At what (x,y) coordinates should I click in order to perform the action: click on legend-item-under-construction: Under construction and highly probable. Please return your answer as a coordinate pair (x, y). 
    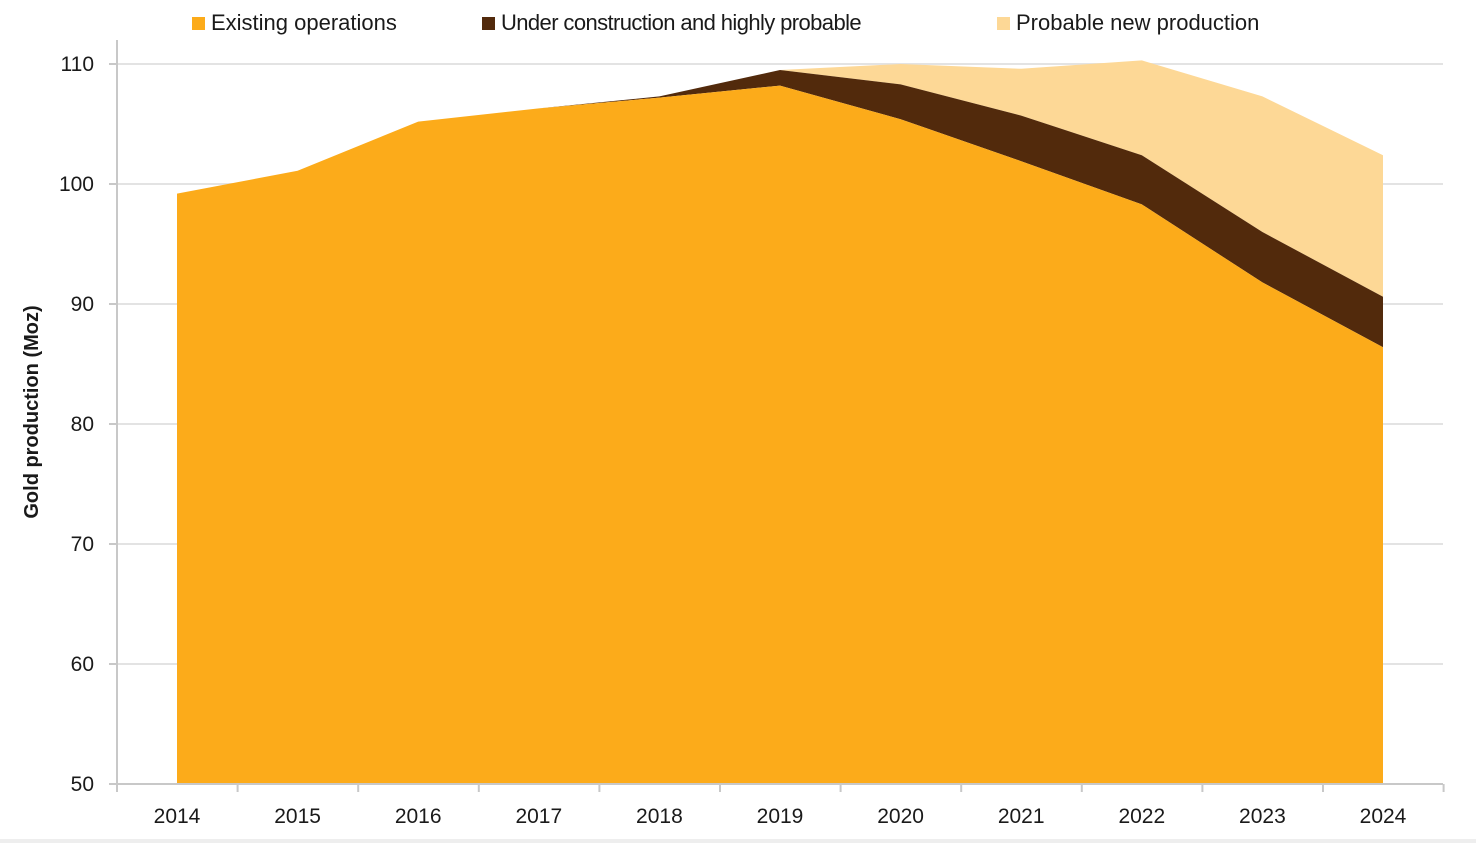
    Looking at the image, I should click on (672, 23).